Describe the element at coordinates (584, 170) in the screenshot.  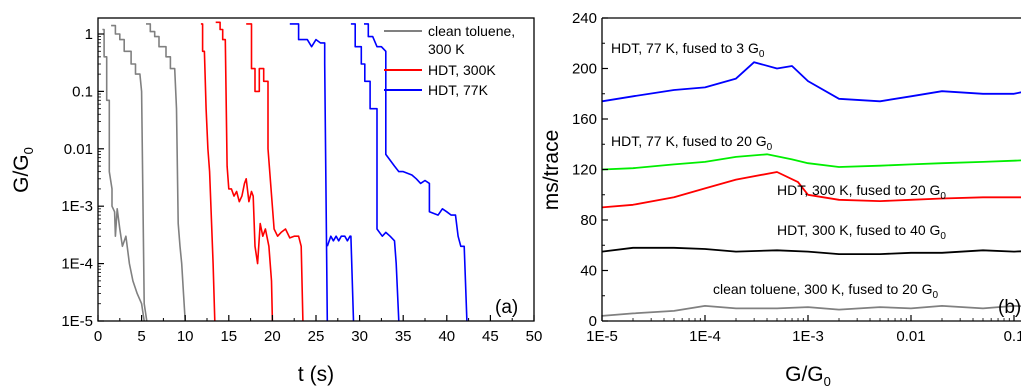
I see `panel-b-ytick-label: 120` at that location.